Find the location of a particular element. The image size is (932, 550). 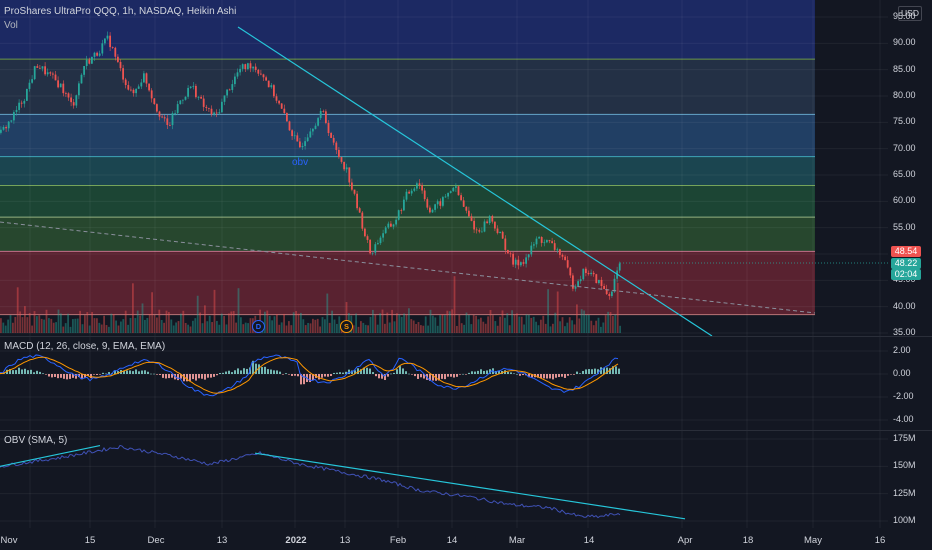

last-price-red-tag: 48.54 is located at coordinates (906, 251).